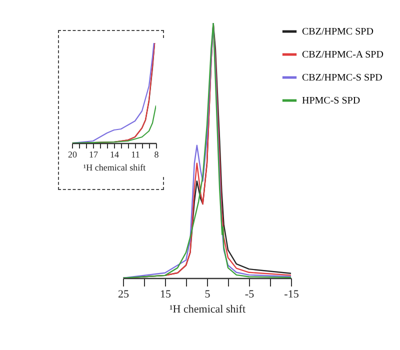  What do you see at coordinates (157, 155) in the screenshot?
I see `x-tick-label: 8` at bounding box center [157, 155].